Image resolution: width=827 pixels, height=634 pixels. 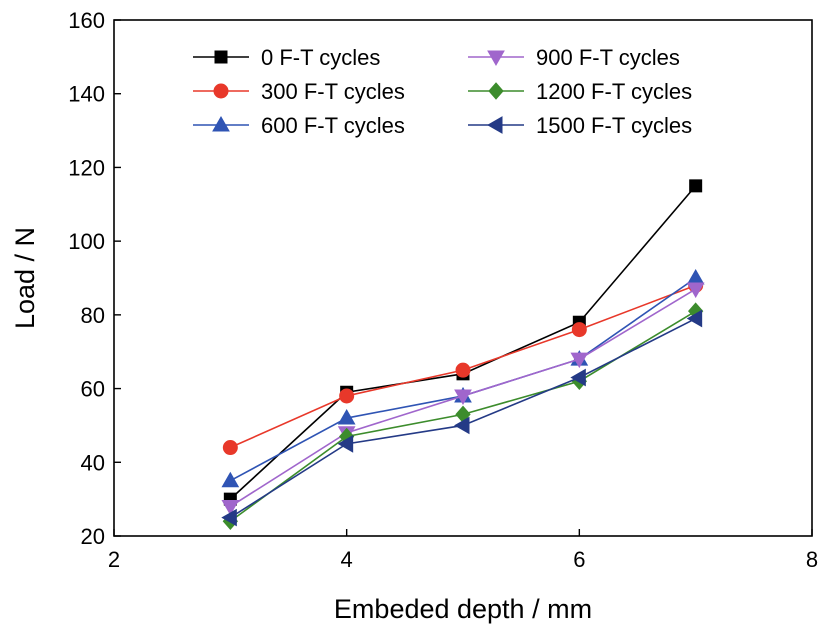 What do you see at coordinates (614, 91) in the screenshot?
I see `legend-label-4: 1200 F-T cycles` at bounding box center [614, 91].